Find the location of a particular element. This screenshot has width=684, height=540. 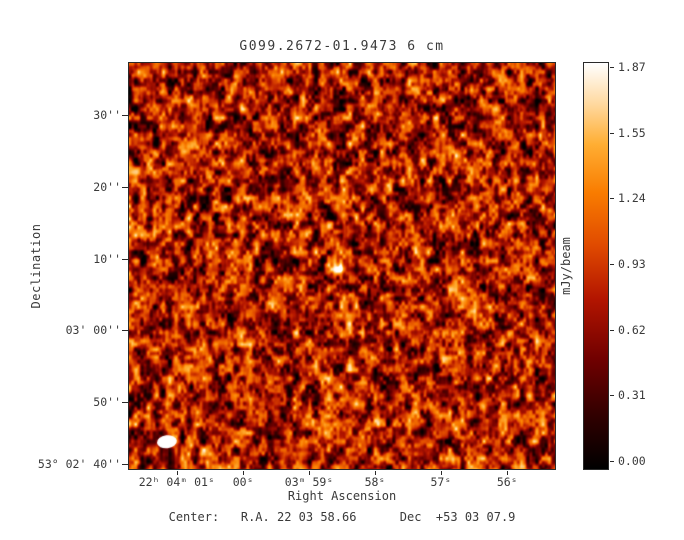

x-tick-label: 03ᵐ 59ˢ is located at coordinates (309, 482).